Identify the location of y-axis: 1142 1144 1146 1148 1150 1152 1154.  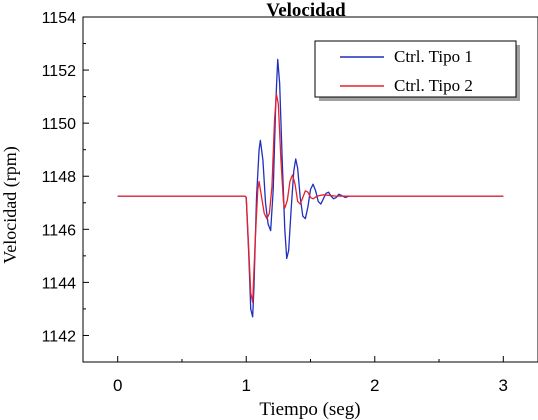
(65, 177).